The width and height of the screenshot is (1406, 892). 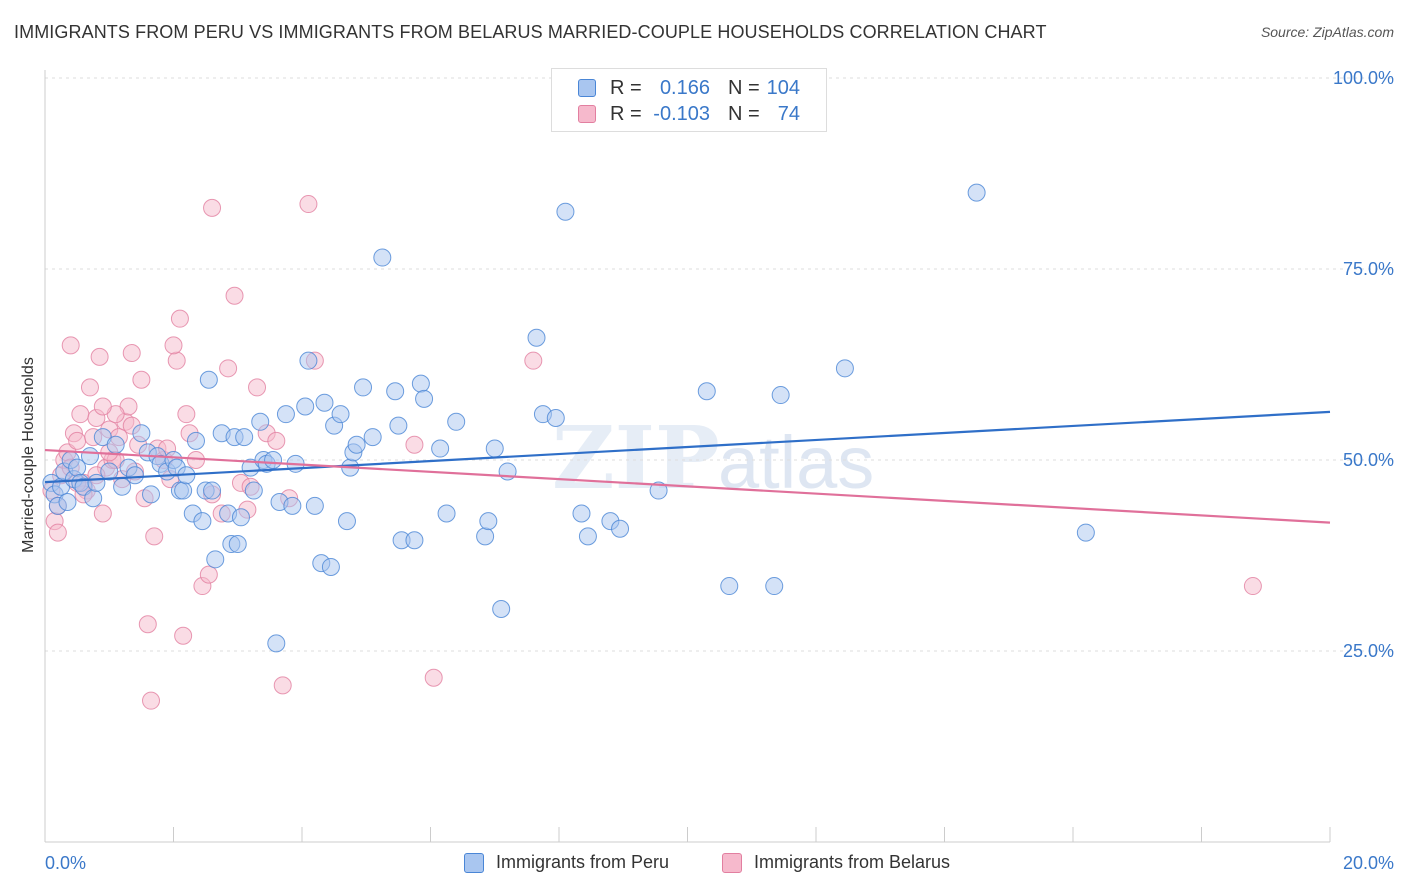 I want to click on legend-row-peru: R = 0.166 N = 104, so click(x=689, y=89).